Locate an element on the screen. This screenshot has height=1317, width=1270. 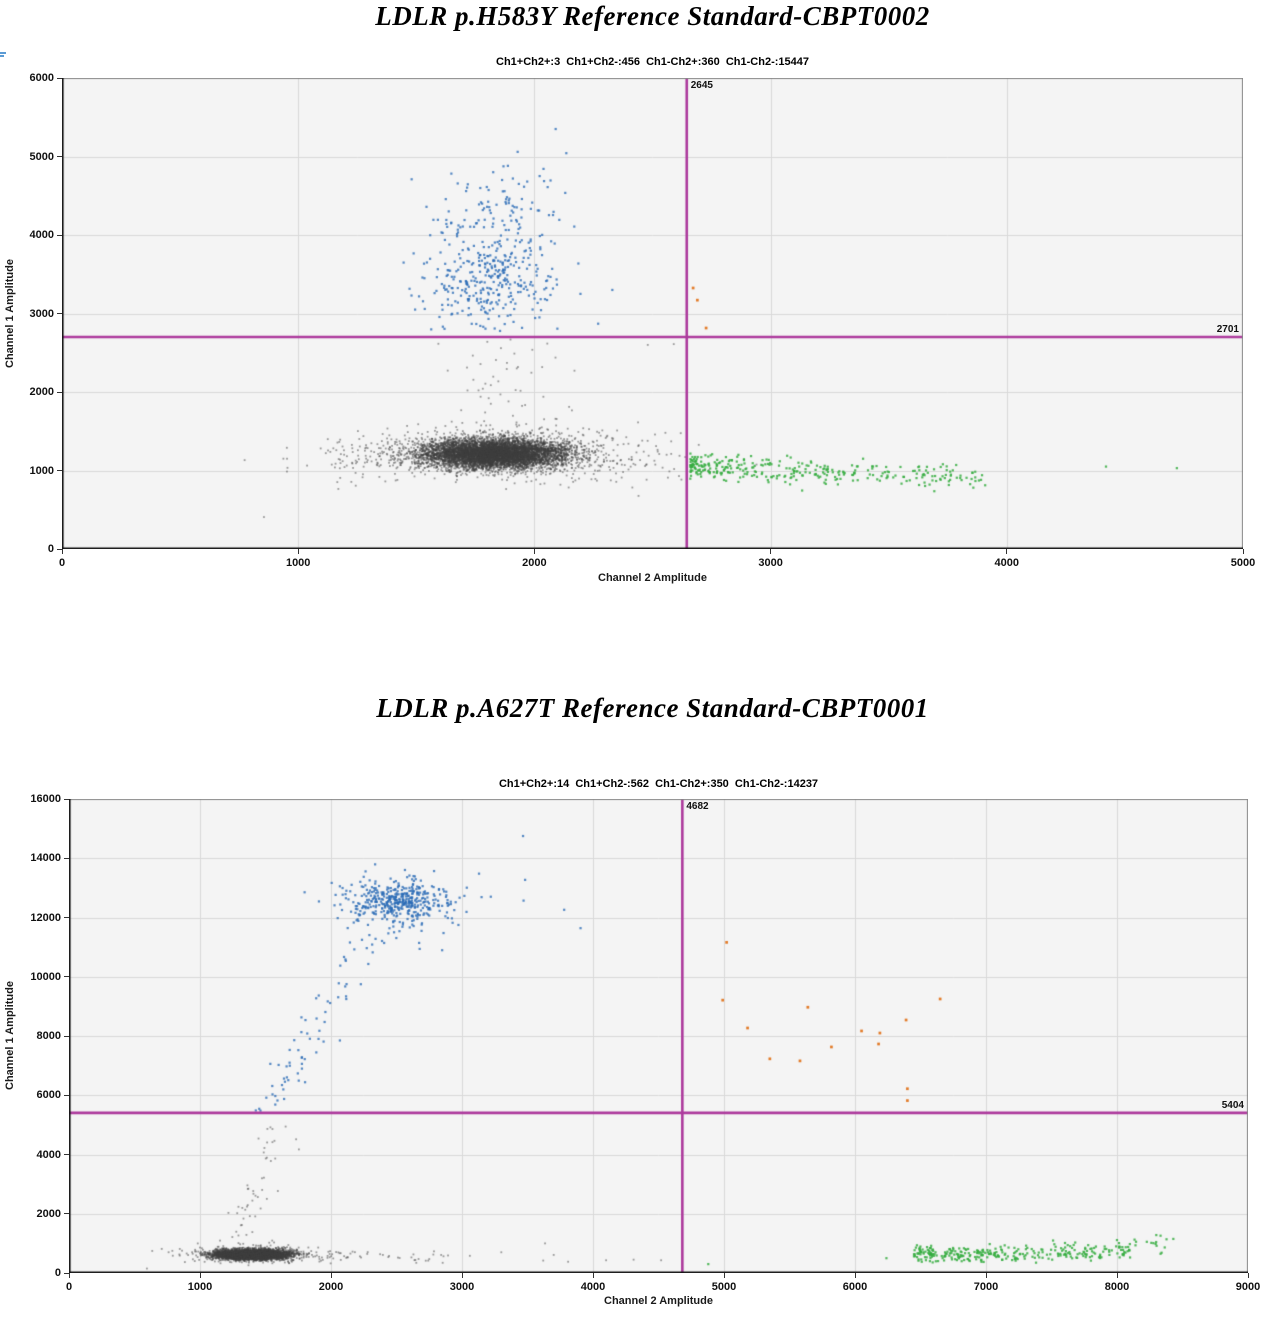
x-tick-label: 6000 is located at coordinates (855, 1287).